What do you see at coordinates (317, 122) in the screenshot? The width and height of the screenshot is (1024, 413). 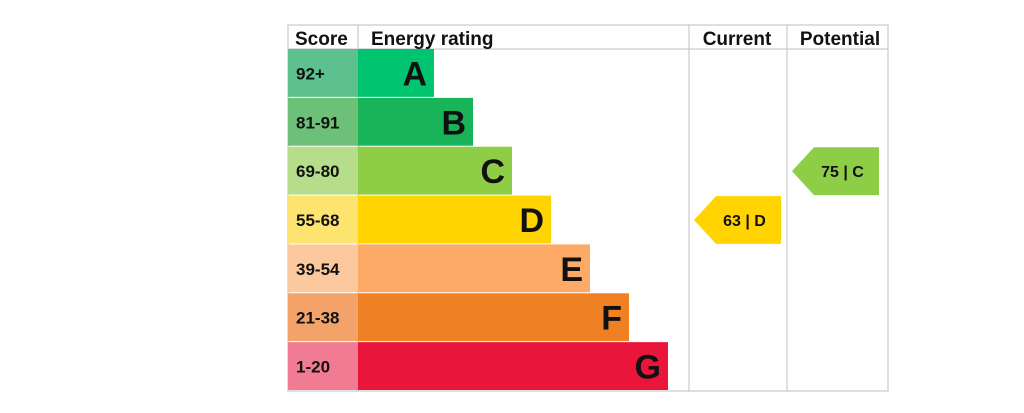 I see `score-label: 81-91` at bounding box center [317, 122].